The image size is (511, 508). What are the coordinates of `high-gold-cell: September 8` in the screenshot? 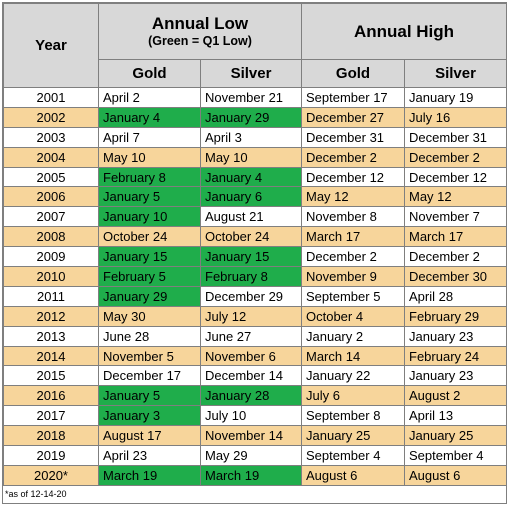 It's located at (353, 416).